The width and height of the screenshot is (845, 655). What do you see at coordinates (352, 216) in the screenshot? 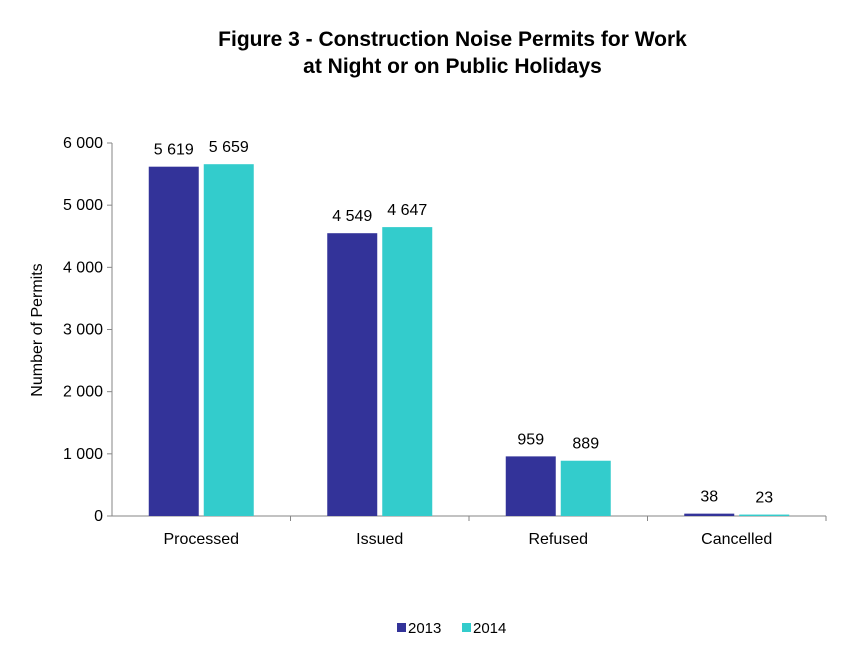
I see `data-label: 4 549` at bounding box center [352, 216].